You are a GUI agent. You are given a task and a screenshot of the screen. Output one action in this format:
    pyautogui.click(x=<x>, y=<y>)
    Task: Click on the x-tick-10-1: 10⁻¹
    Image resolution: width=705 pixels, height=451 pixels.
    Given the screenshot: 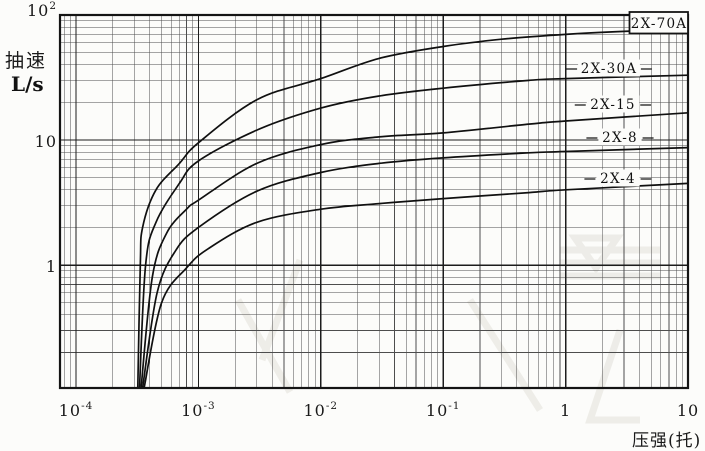 What is the action you would take?
    pyautogui.click(x=443, y=410)
    